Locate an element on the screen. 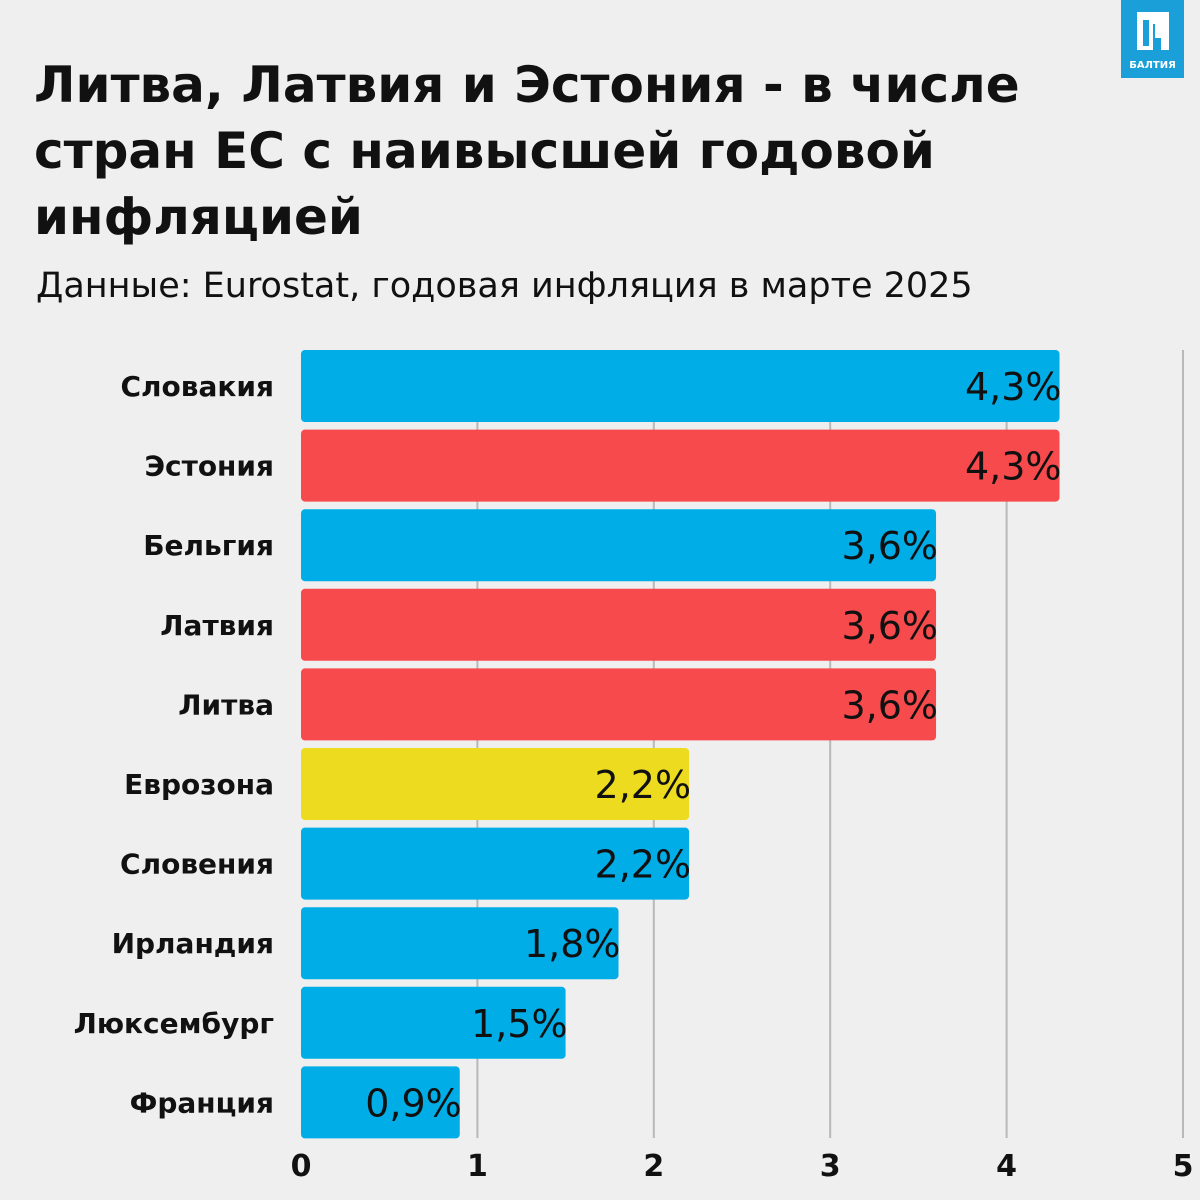 The image size is (1200, 1200). data-label: 0,9% is located at coordinates (413, 1103).